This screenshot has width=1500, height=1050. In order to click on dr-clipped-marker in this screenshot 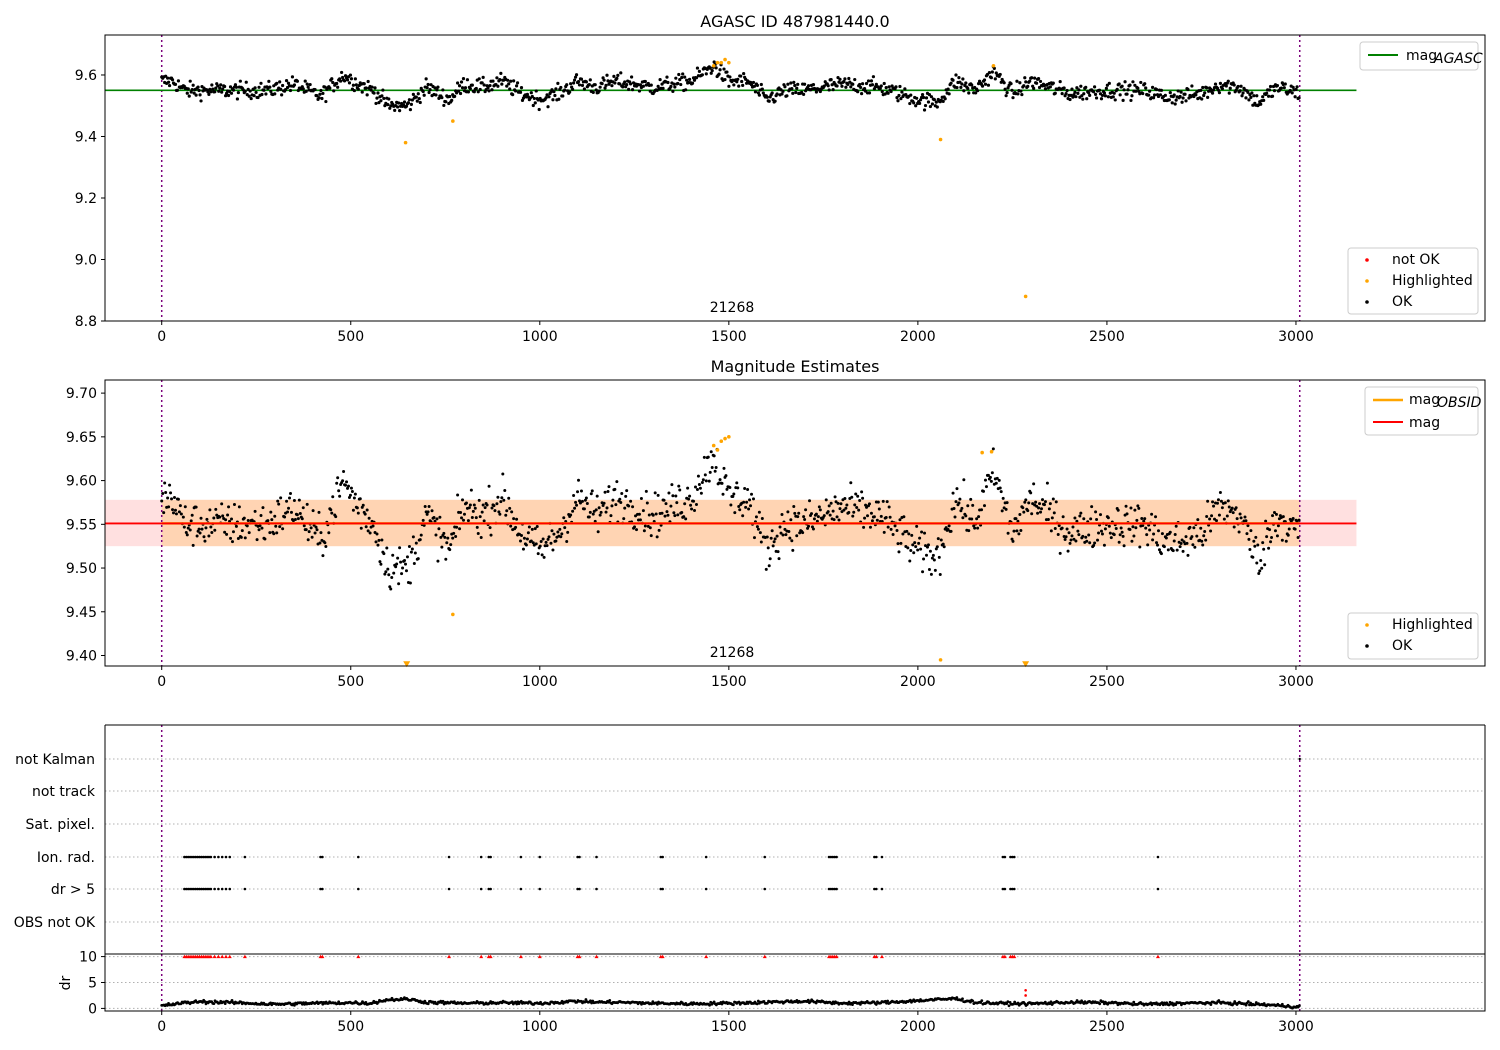, I will do `click(1157, 956)`.